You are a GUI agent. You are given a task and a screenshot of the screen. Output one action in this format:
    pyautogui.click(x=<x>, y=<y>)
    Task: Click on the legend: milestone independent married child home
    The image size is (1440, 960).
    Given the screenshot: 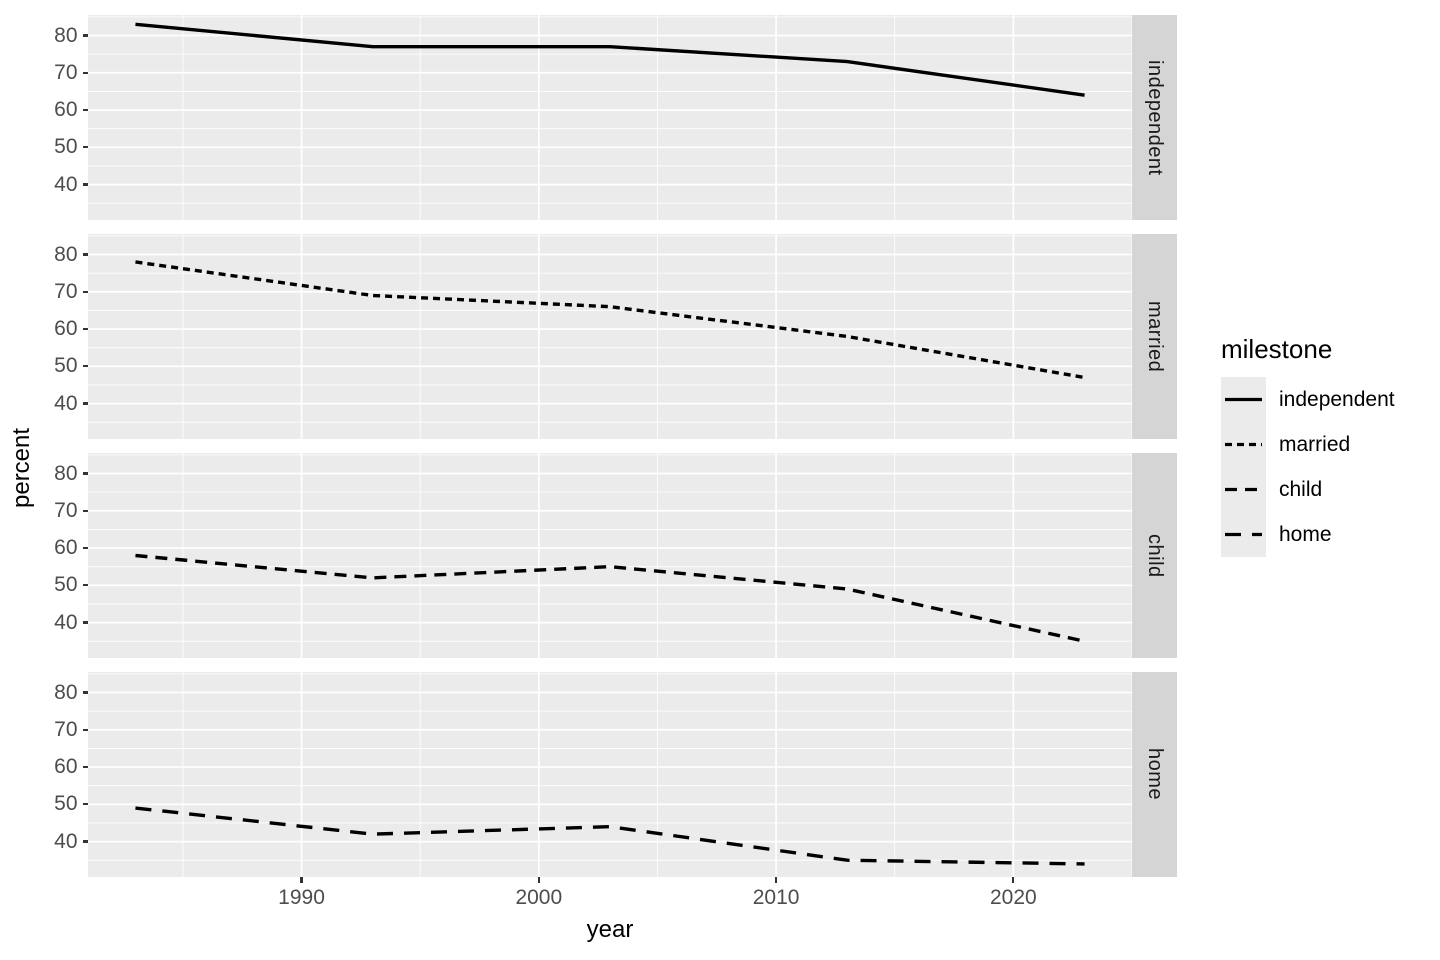 What is the action you would take?
    pyautogui.click(x=1308, y=445)
    